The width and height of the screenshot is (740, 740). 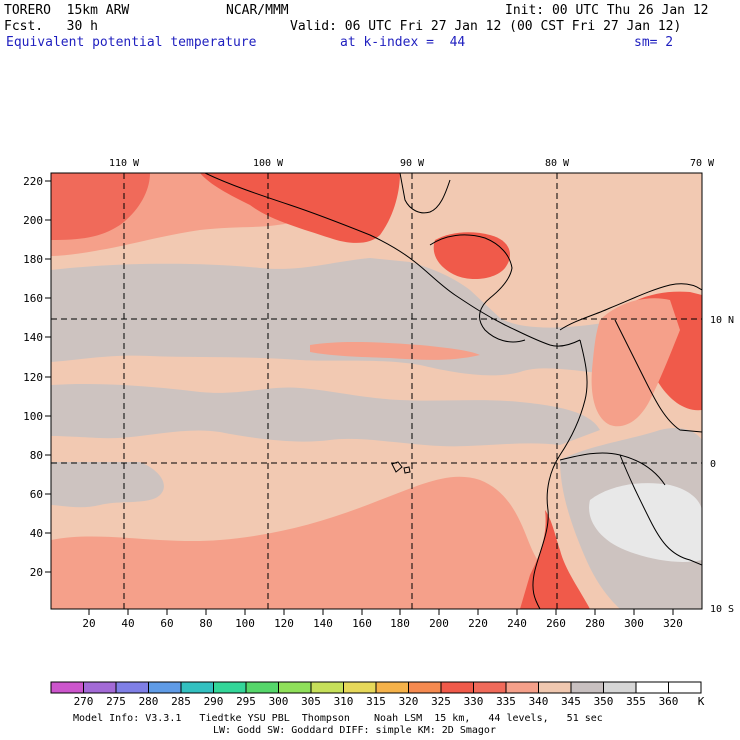 What do you see at coordinates (571, 701) in the screenshot?
I see `colorbar-label: 345` at bounding box center [571, 701].